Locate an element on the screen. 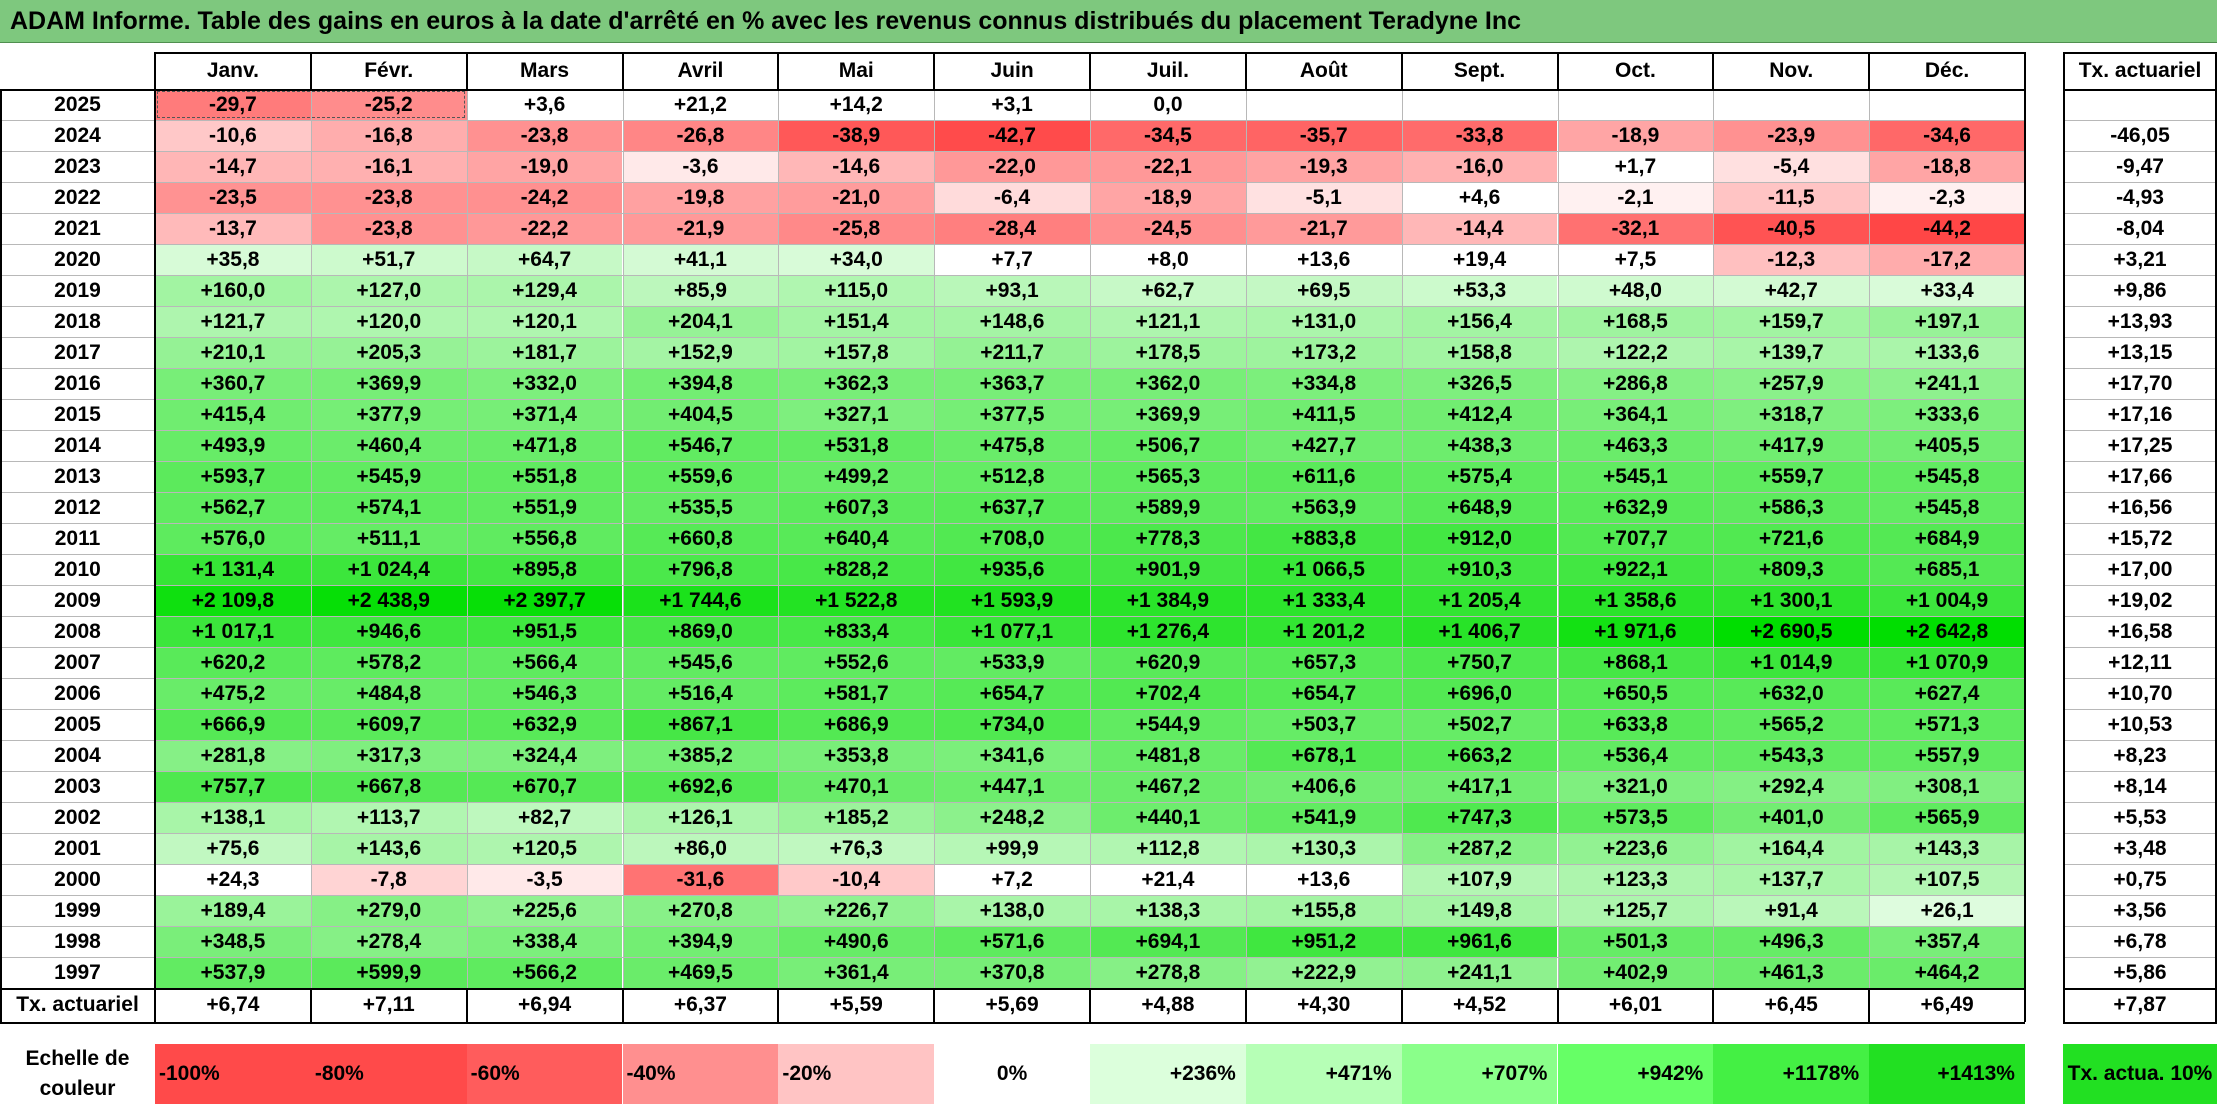  heatmap-cell-2022-4: -19,8 is located at coordinates (700, 197).